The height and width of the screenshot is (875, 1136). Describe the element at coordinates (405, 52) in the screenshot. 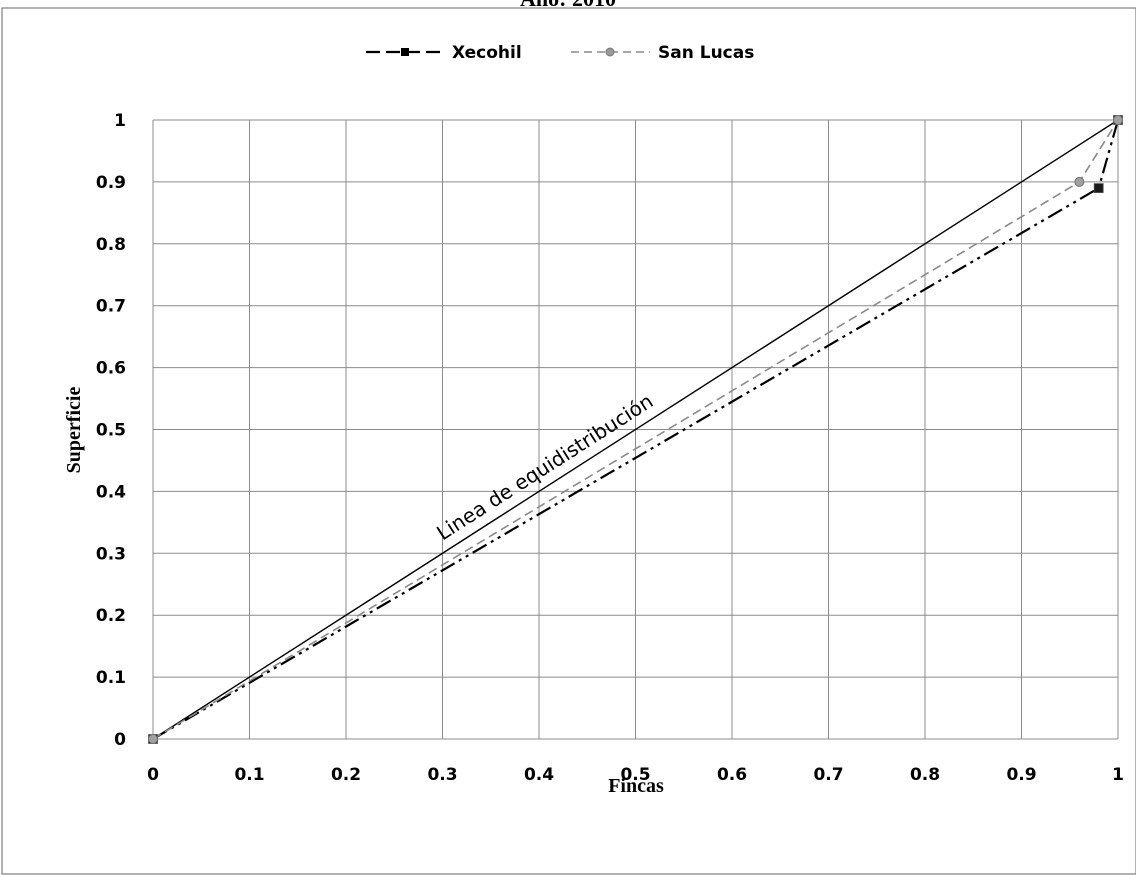

I see `legend-marker-xecohil` at that location.